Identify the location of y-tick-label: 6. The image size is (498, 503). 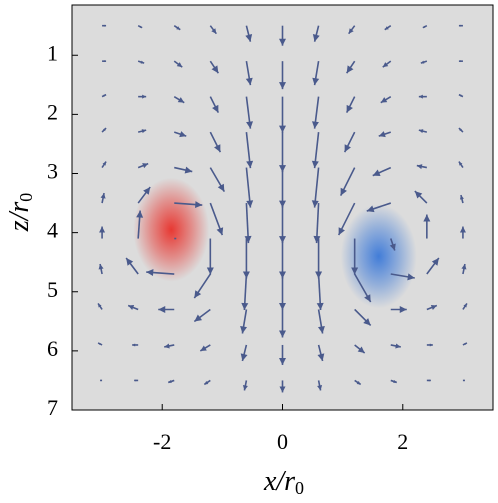
(52, 348).